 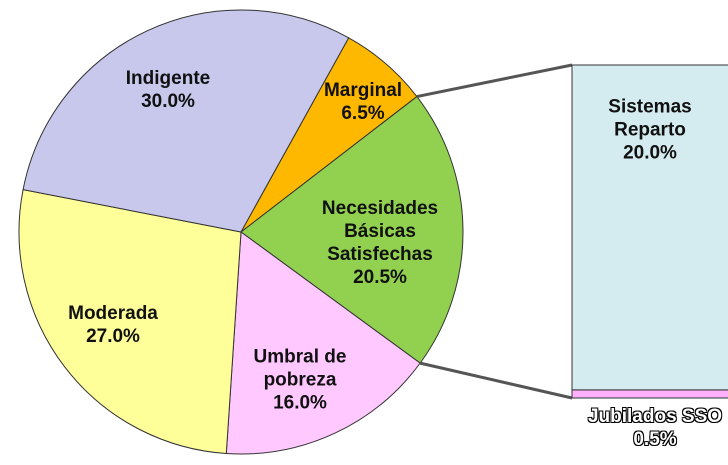 What do you see at coordinates (168, 78) in the screenshot?
I see `slice-label-line: Indigente` at bounding box center [168, 78].